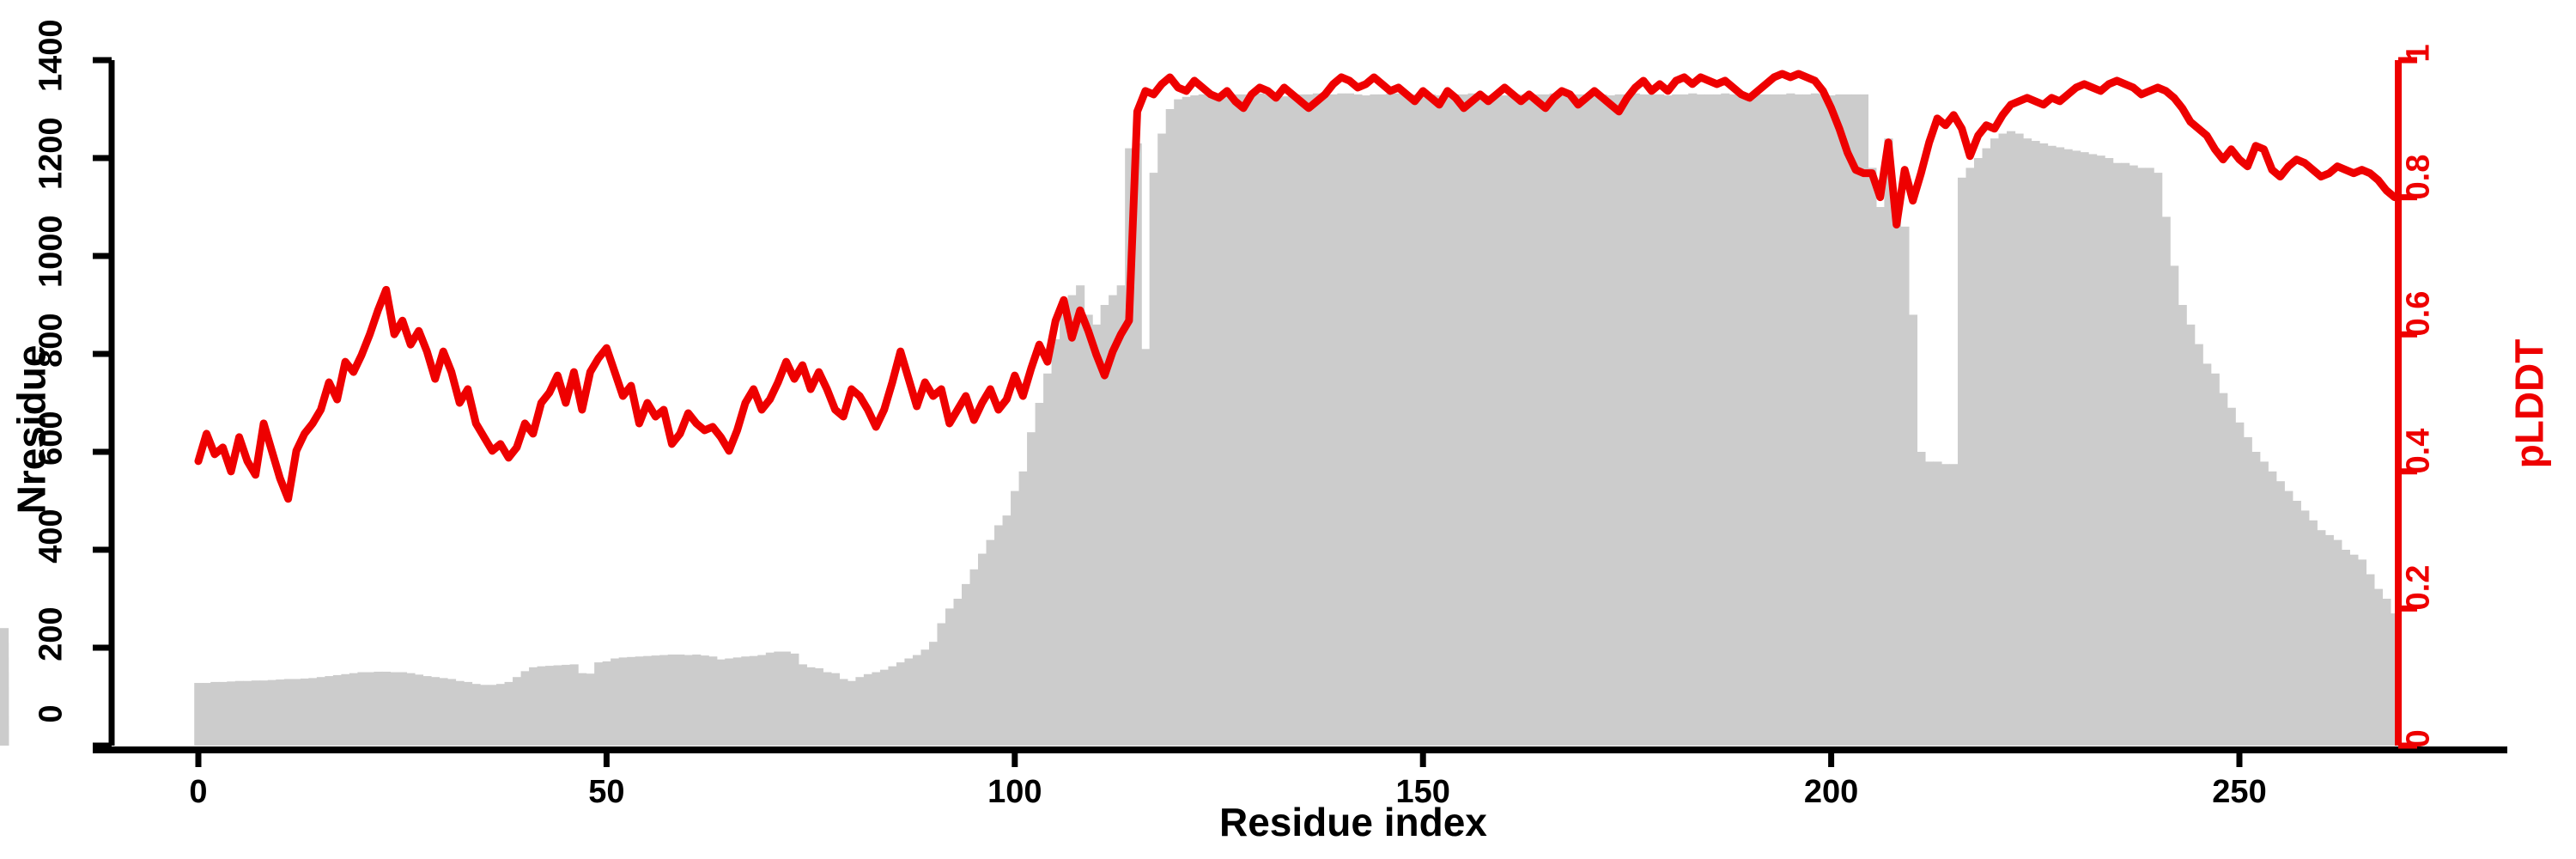 The height and width of the screenshot is (859, 2576). I want to click on y-axis-tick-label: 400, so click(52, 536).